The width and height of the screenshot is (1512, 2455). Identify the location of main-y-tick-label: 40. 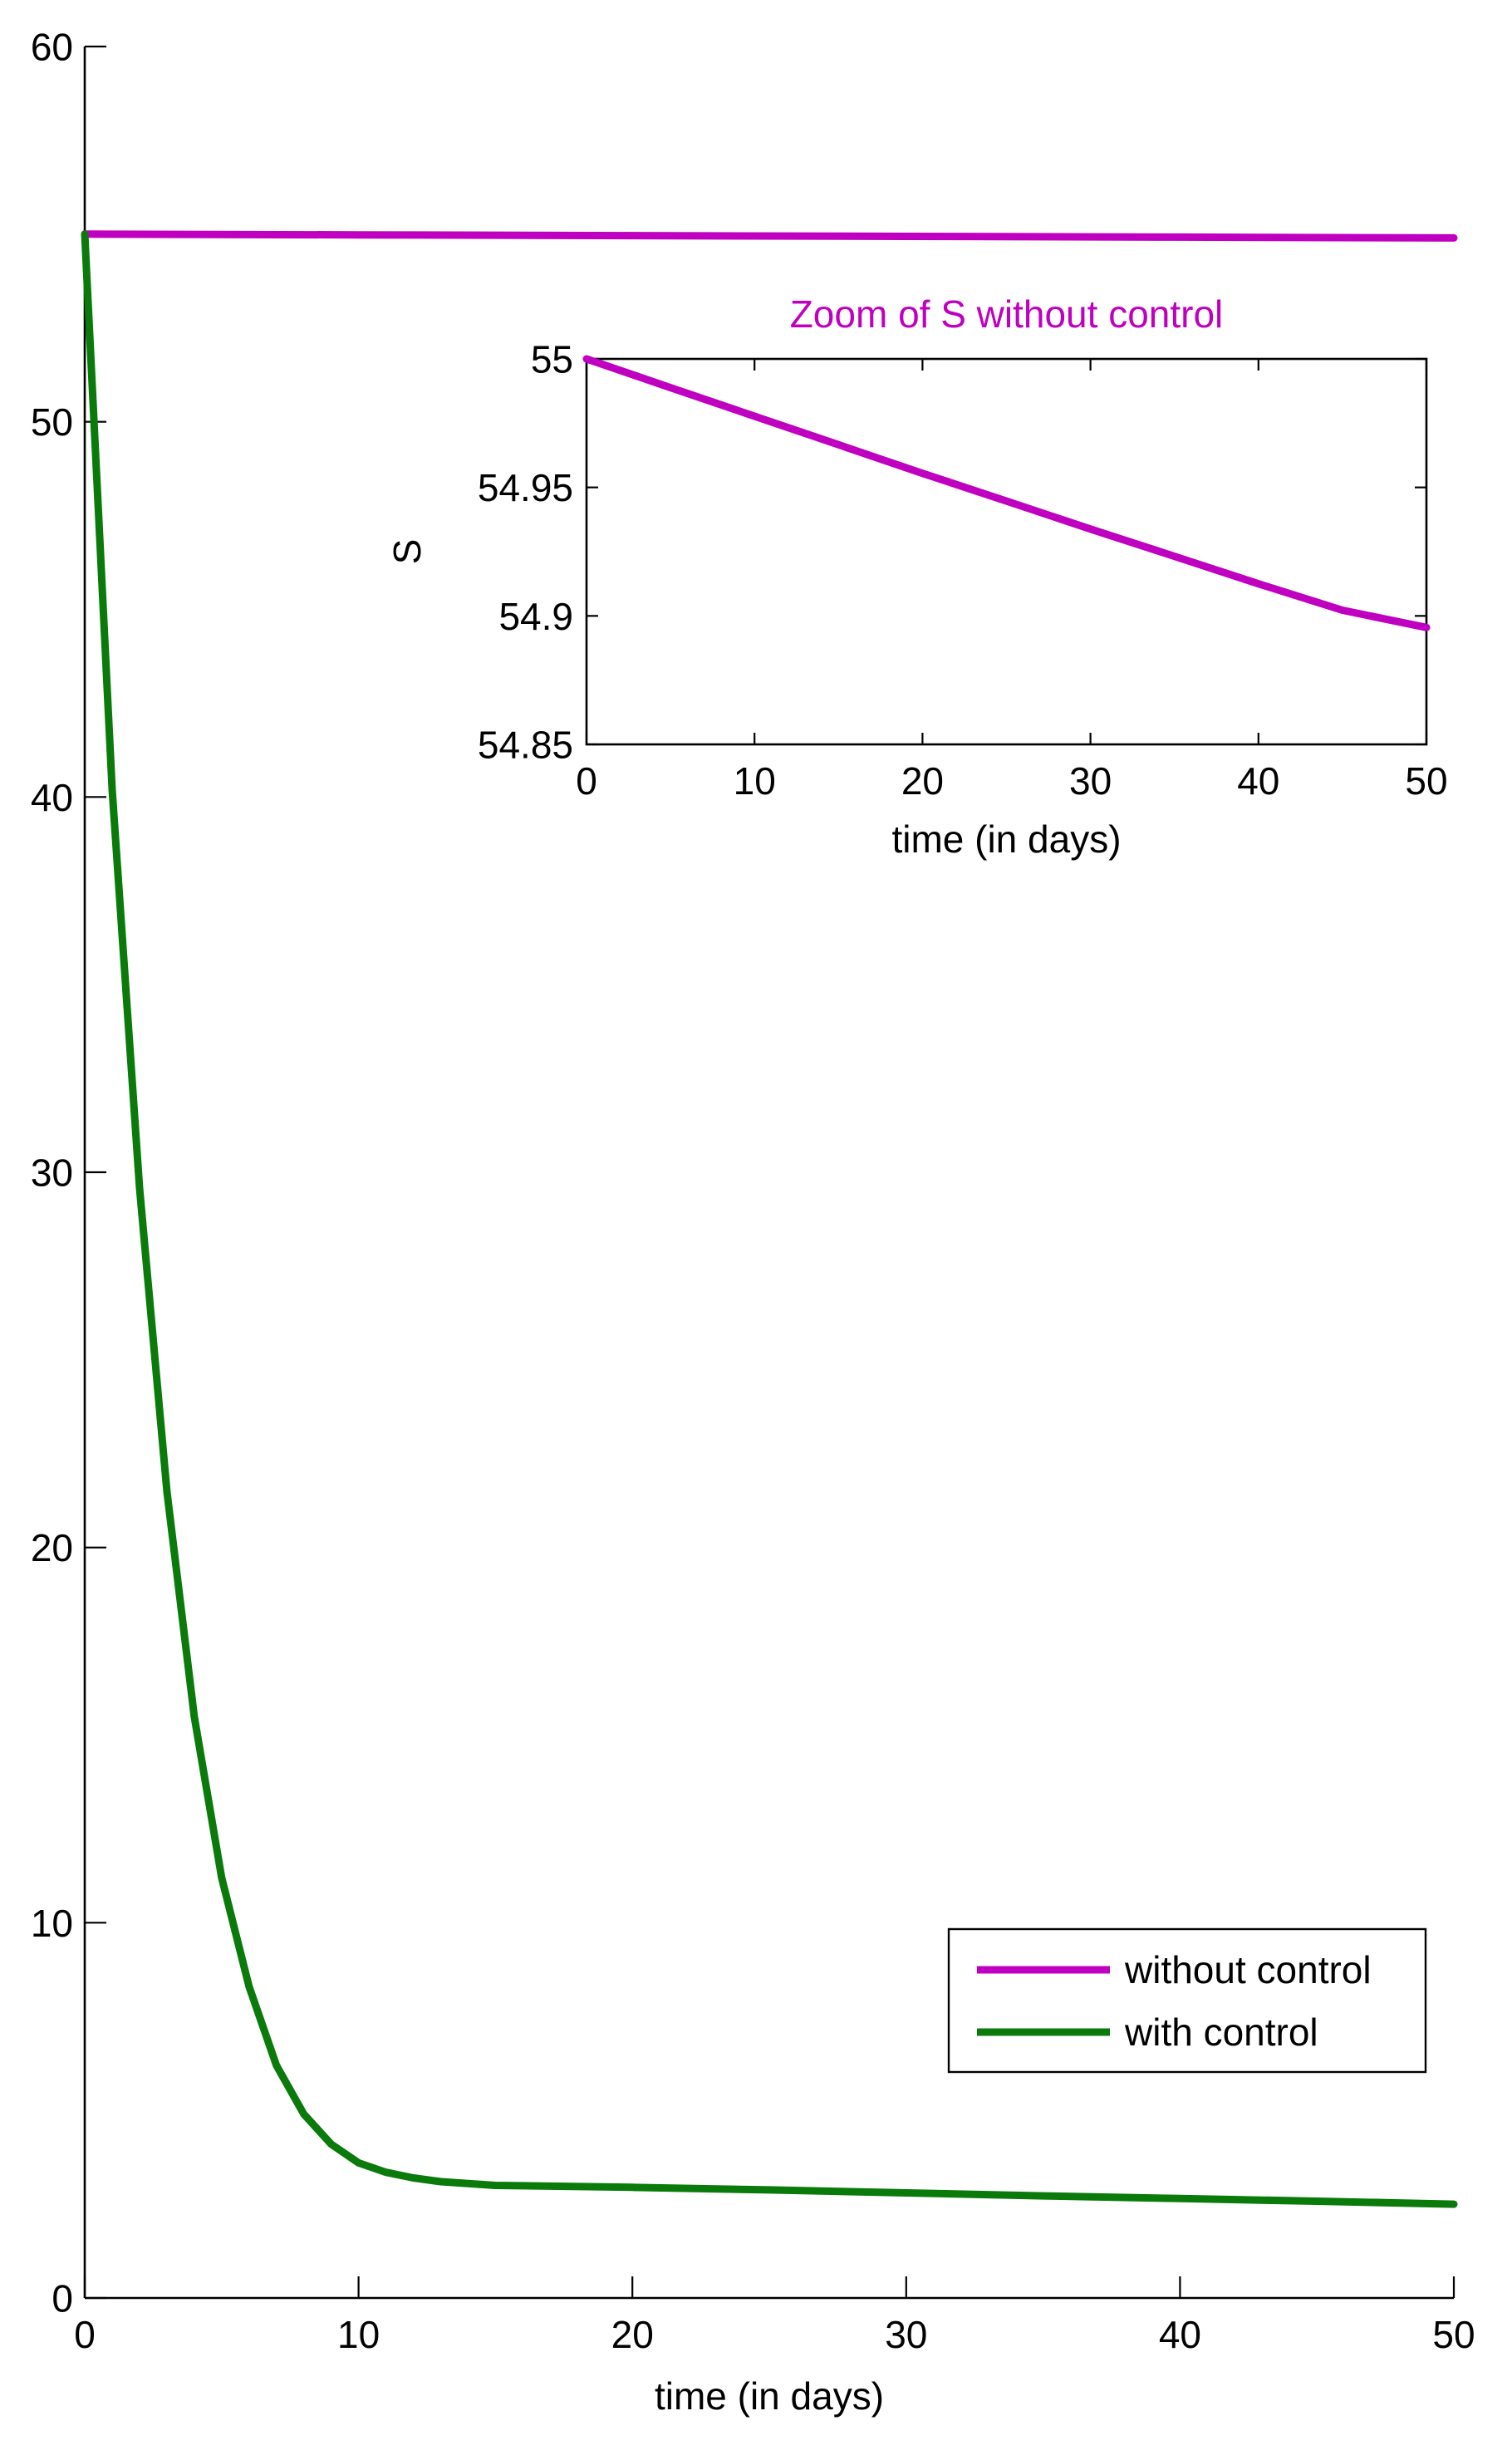
(52, 797).